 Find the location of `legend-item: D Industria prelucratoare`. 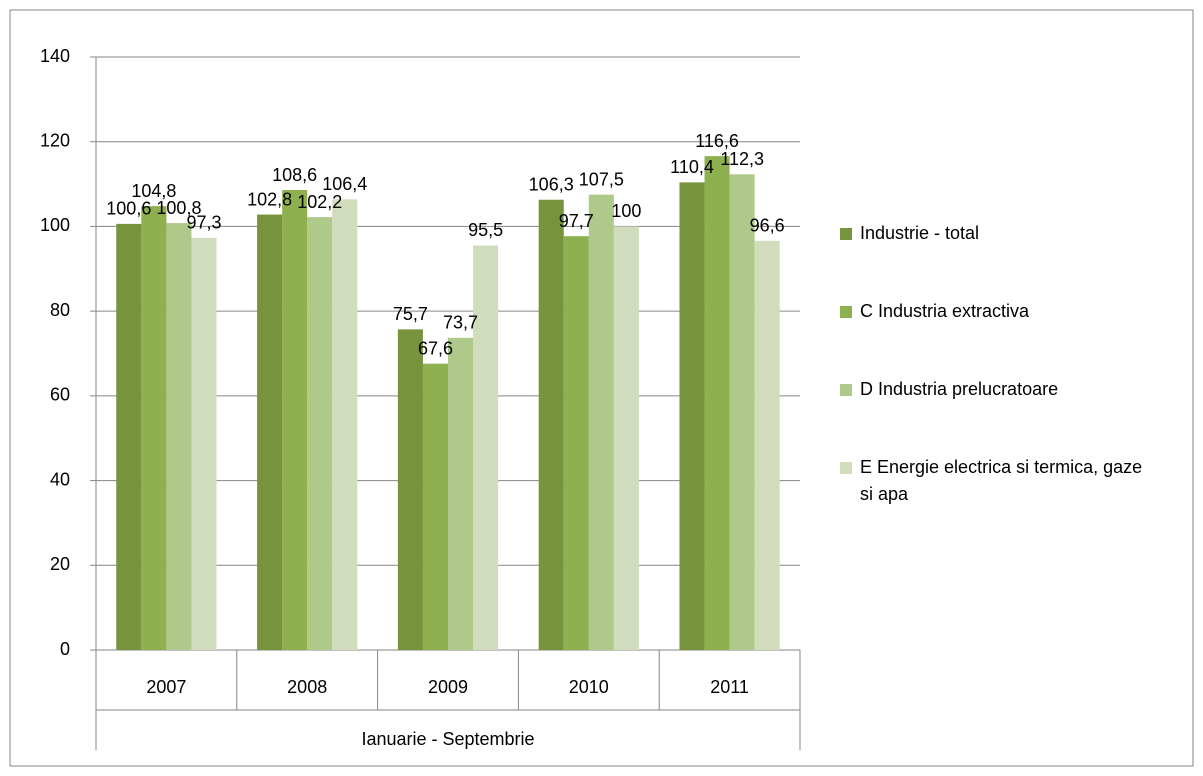

legend-item: D Industria prelucratoare is located at coordinates (995, 389).